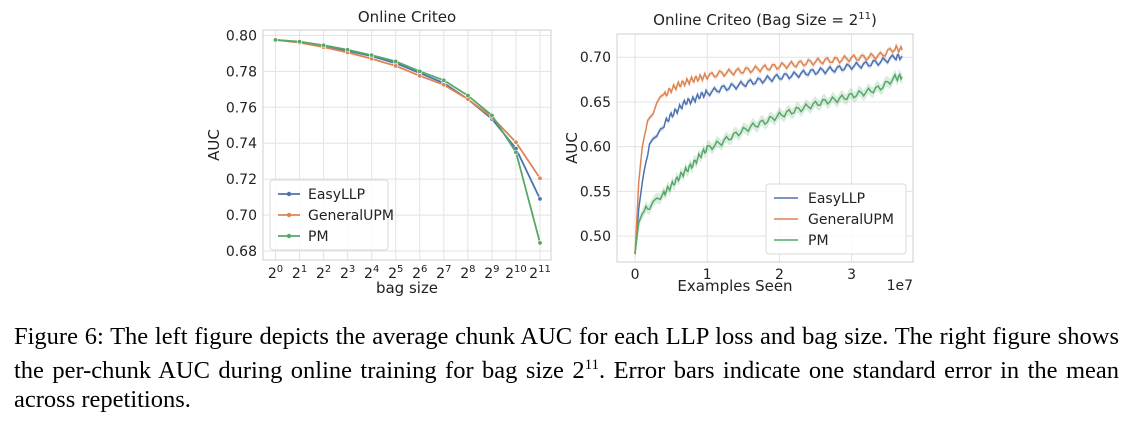  Describe the element at coordinates (289, 215) in the screenshot. I see `legend-marker-generalupm` at that location.